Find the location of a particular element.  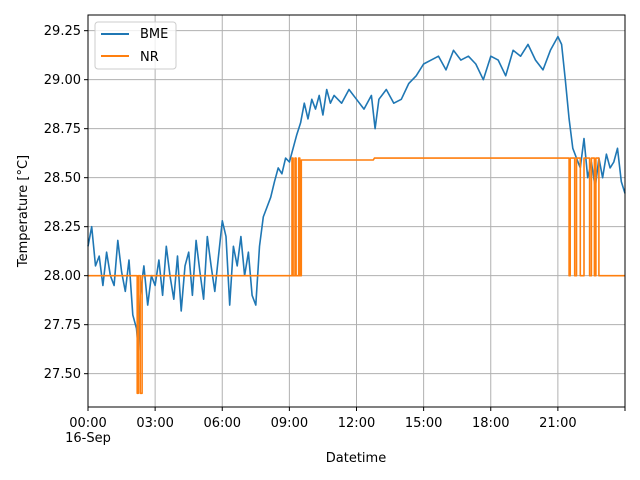

x-tick-label: 00:00 is located at coordinates (87, 423).